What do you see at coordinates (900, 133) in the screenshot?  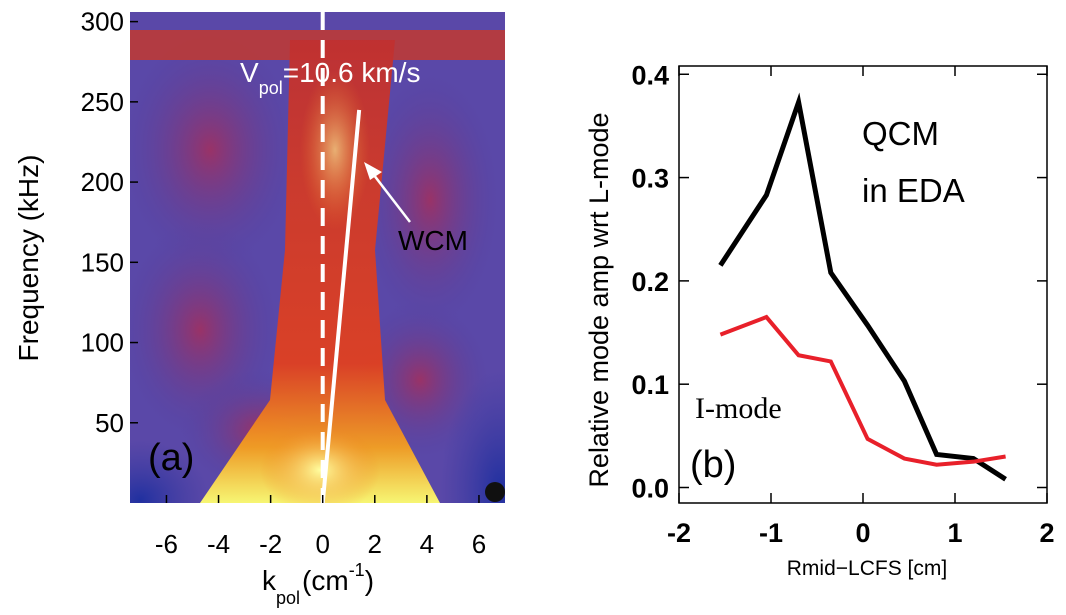 I see `series-label: QCM` at bounding box center [900, 133].